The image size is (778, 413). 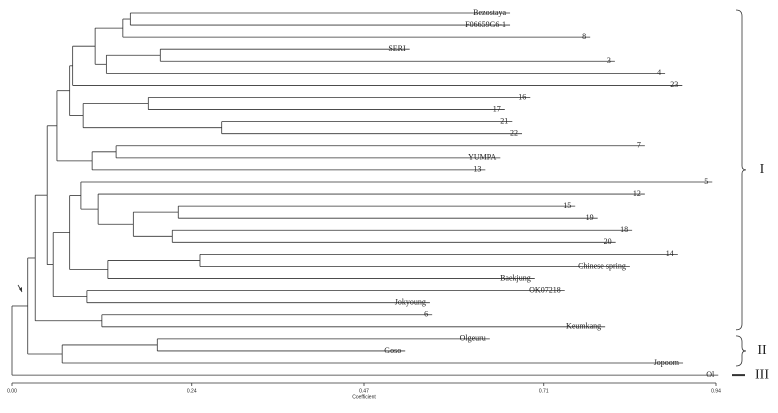 I want to click on leaf-label: 13, so click(x=477, y=169).